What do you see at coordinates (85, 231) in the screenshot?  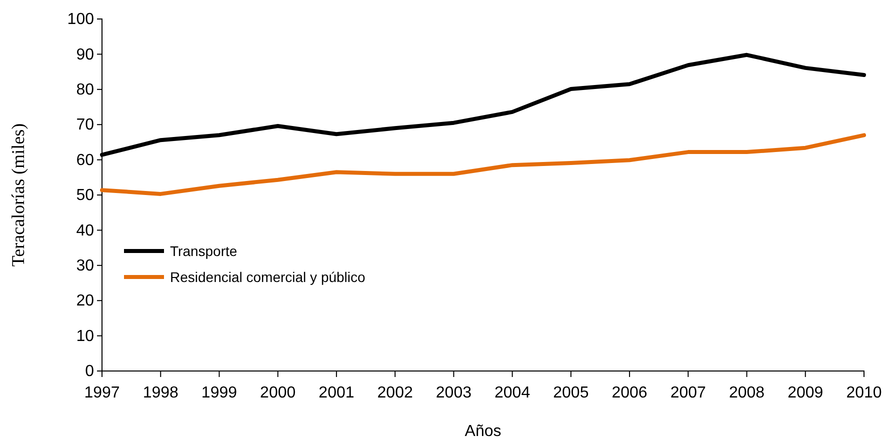 I see `y-tick-label: 40` at bounding box center [85, 231].